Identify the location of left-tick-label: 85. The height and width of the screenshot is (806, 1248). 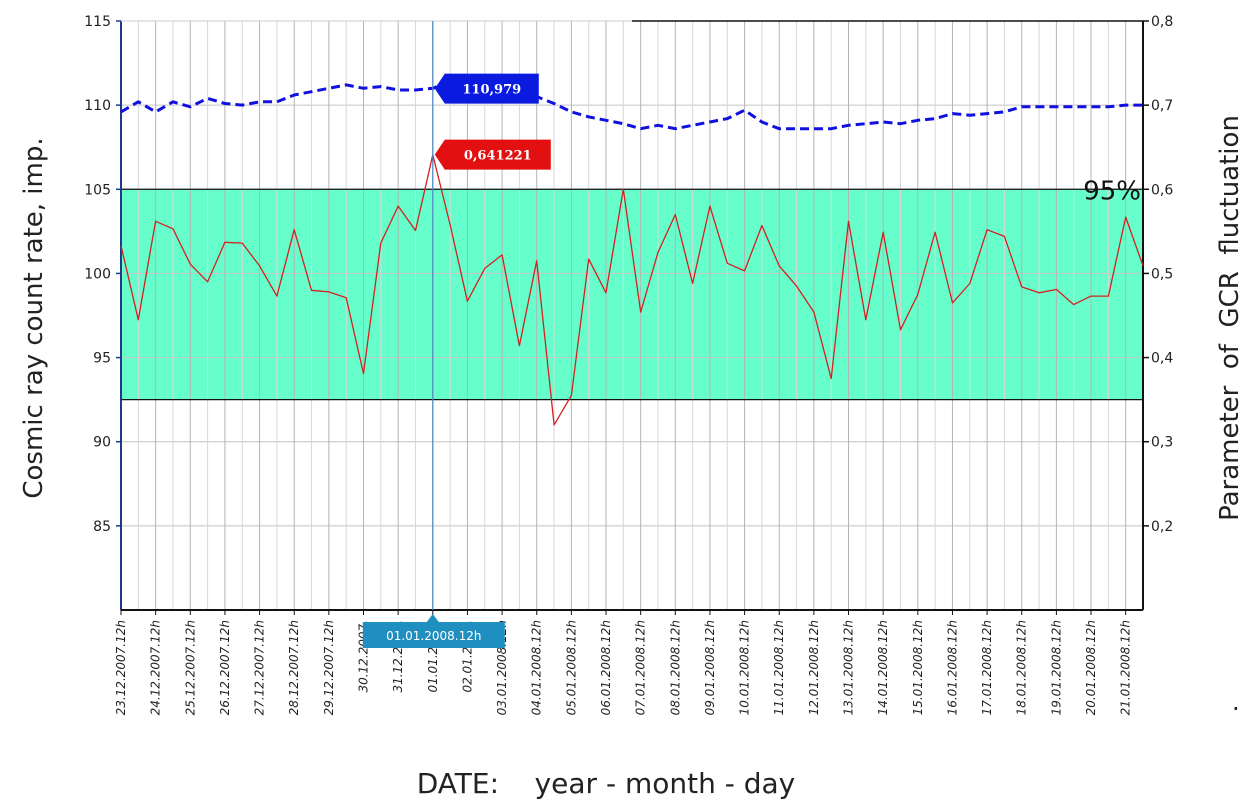
(102, 527).